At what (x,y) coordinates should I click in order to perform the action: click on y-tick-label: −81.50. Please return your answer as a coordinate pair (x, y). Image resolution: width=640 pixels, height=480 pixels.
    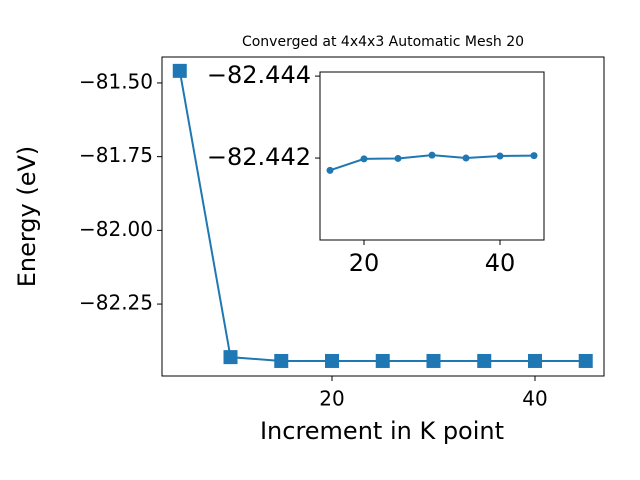
    Looking at the image, I should click on (116, 81).